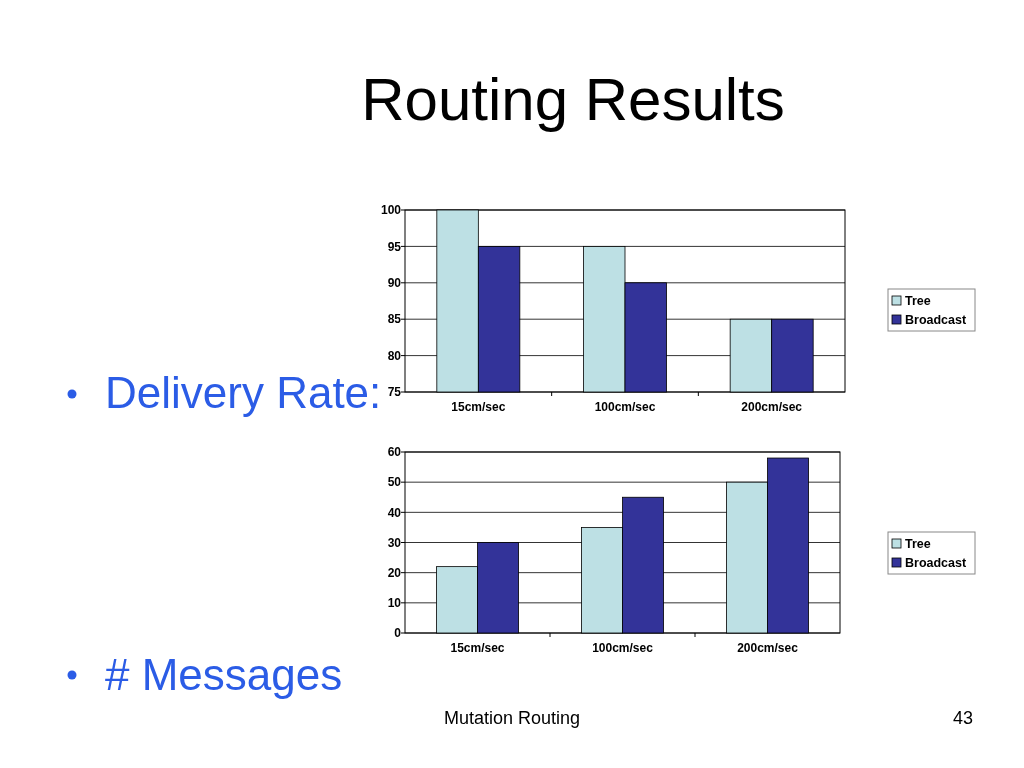 The image size is (1024, 768). I want to click on y-tick-label: 85, so click(394, 319).